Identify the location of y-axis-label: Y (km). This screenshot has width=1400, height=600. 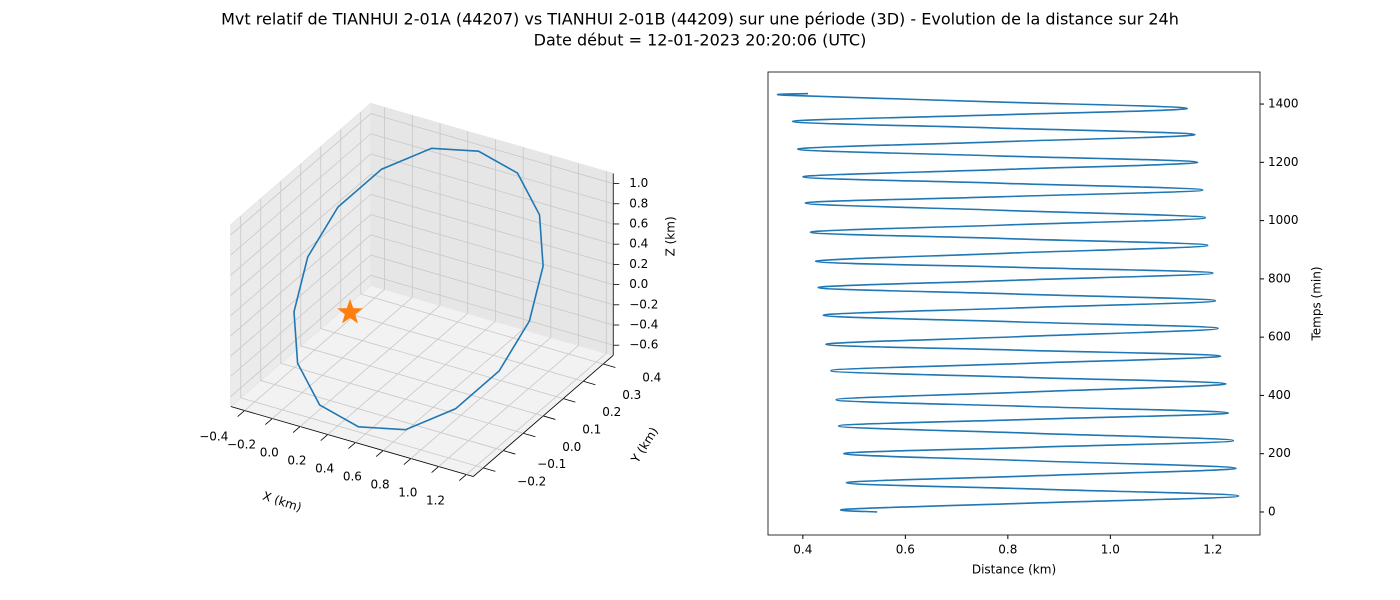
(644, 445).